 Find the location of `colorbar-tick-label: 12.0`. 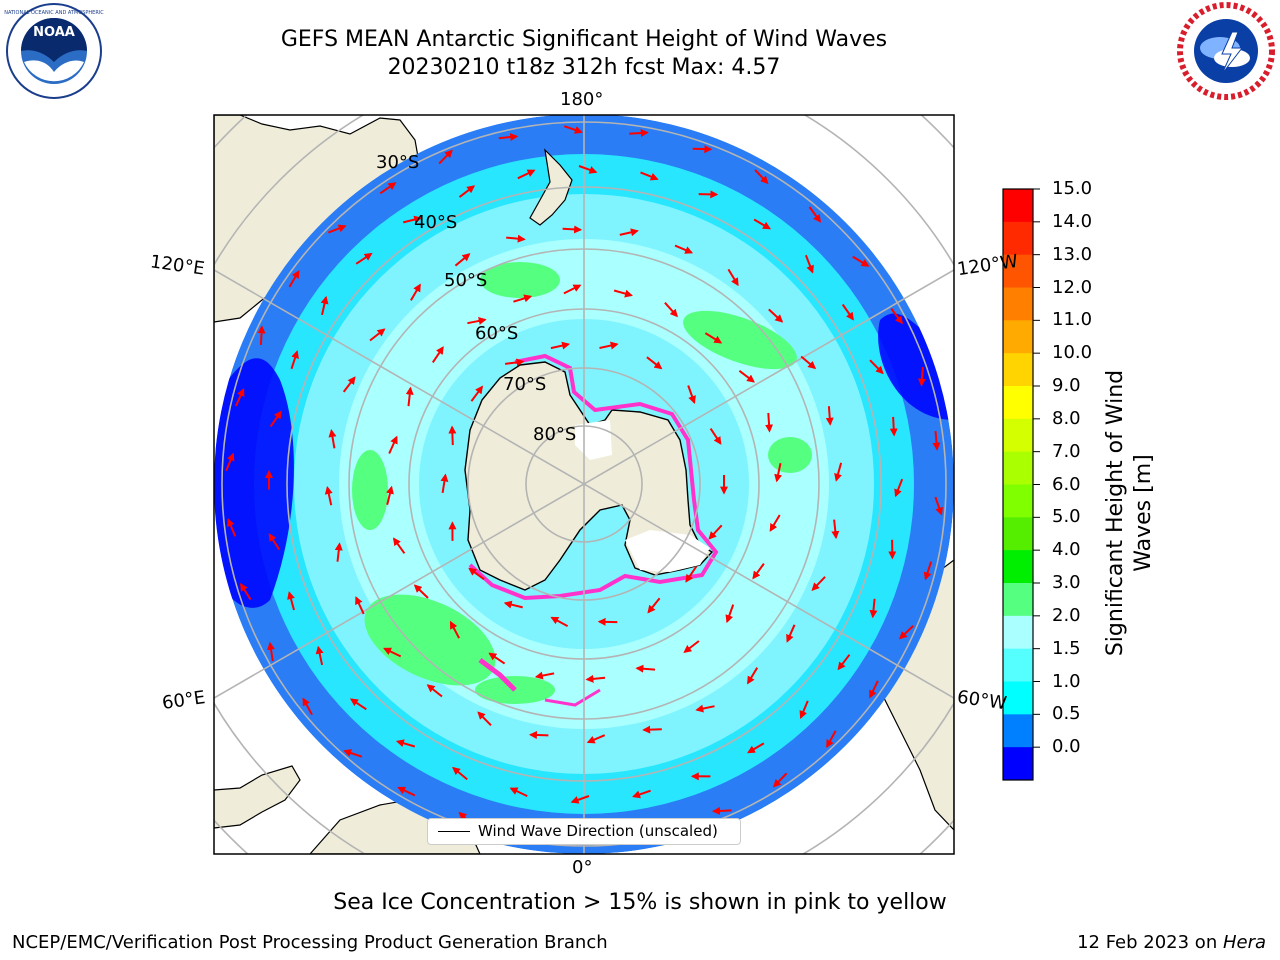

colorbar-tick-label: 12.0 is located at coordinates (1072, 287).